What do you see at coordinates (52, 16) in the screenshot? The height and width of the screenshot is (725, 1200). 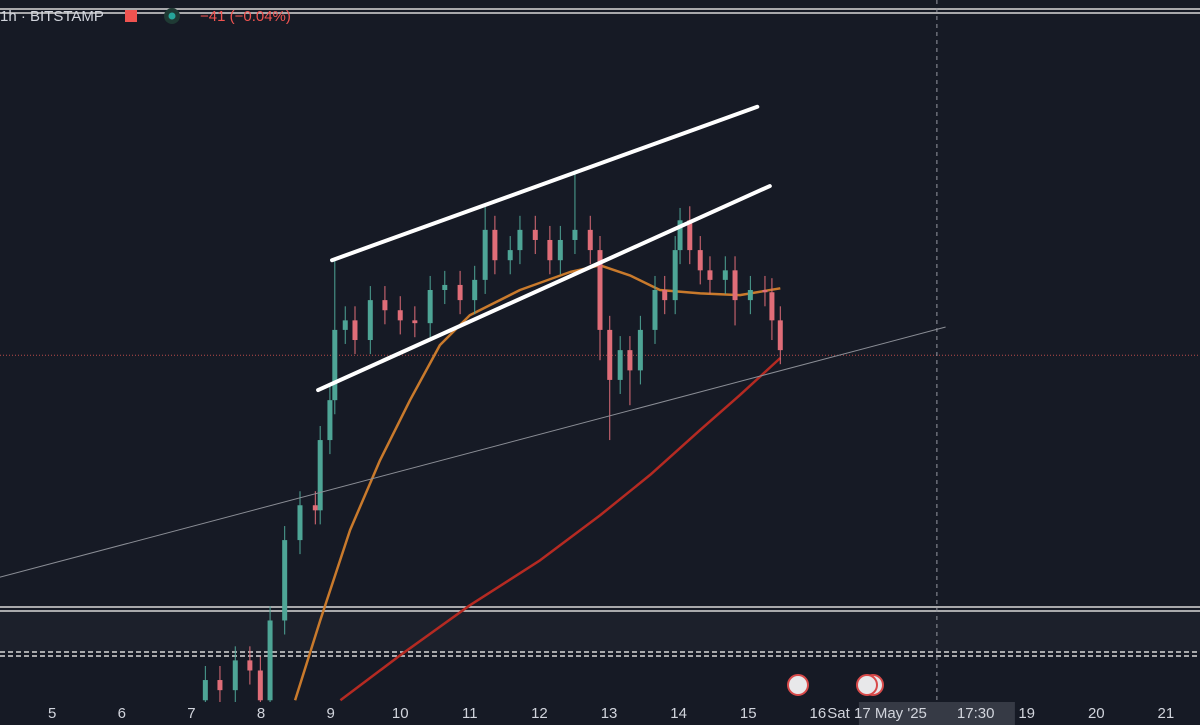 I see `symbol: 1h · BITSTAMP` at bounding box center [52, 16].